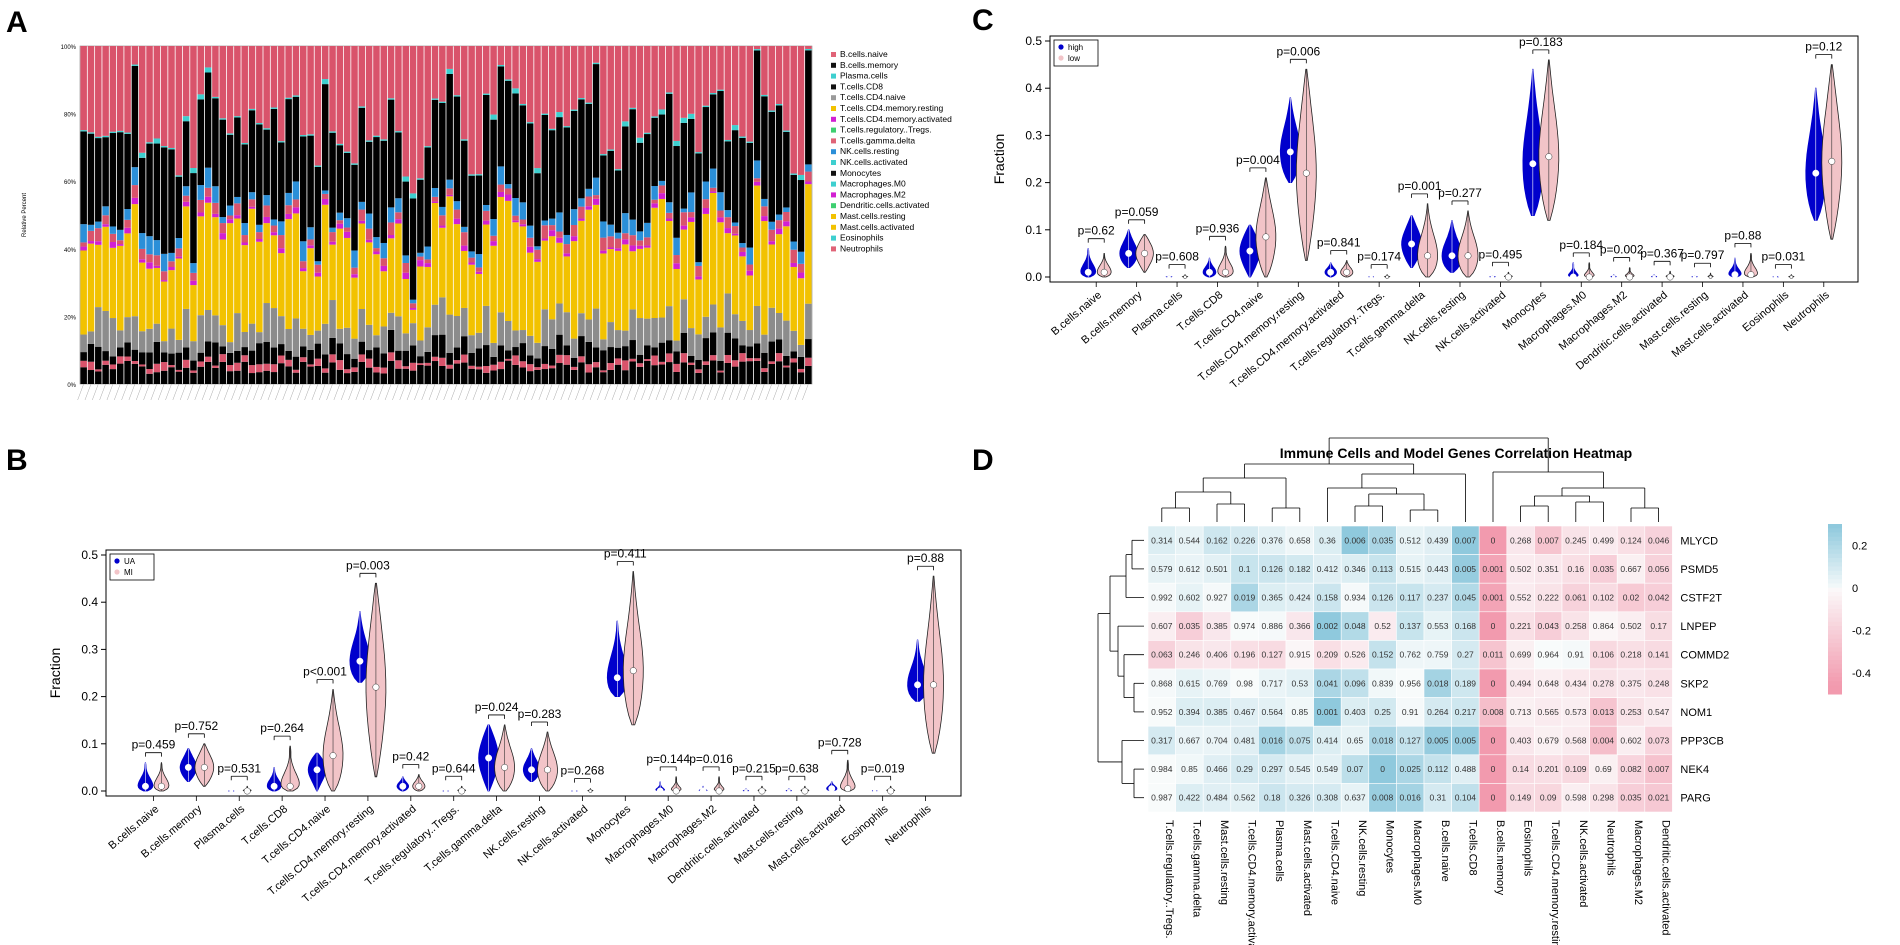 The image size is (1900, 945). Describe the element at coordinates (325, 672) in the screenshot. I see `pvalue-label: p<0.001` at that location.